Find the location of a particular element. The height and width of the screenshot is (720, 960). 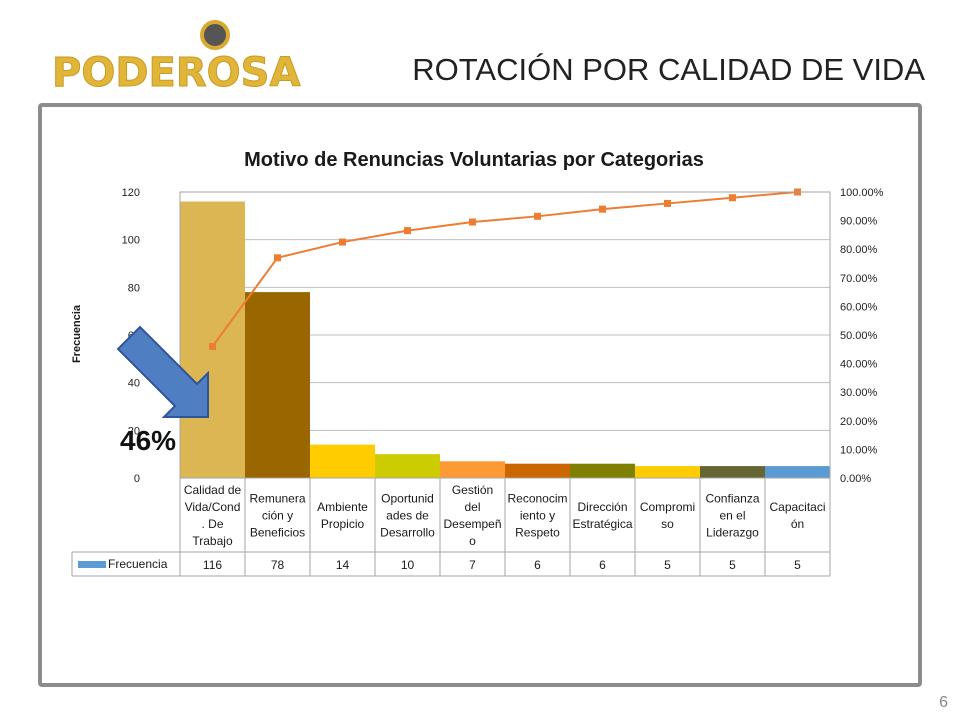

page-number: 6 is located at coordinates (943, 702).